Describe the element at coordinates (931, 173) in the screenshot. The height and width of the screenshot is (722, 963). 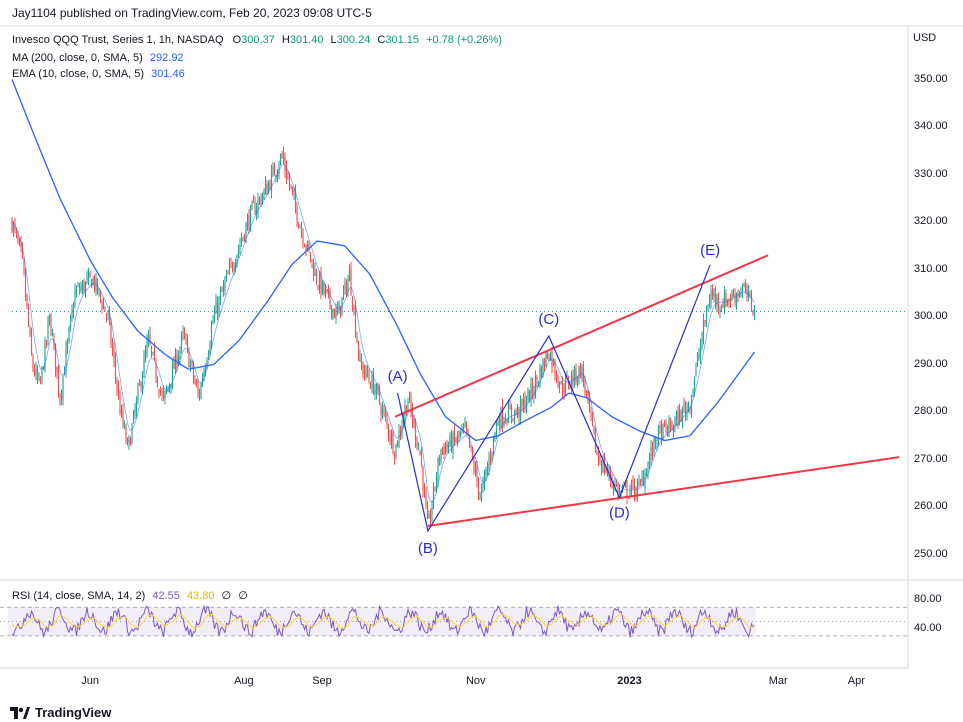
I see `price-tick: 330.00` at that location.